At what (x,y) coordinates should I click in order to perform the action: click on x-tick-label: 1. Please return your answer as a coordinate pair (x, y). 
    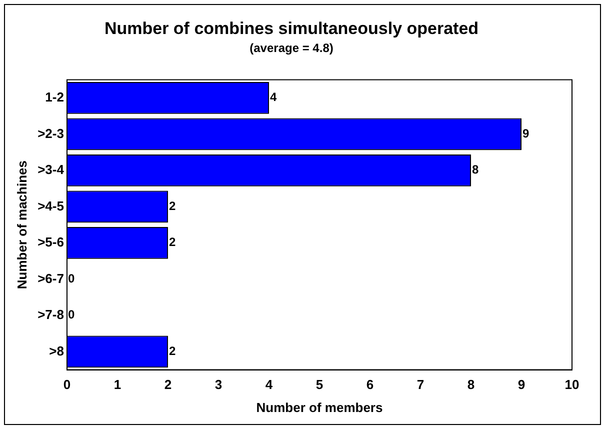
    Looking at the image, I should click on (118, 384).